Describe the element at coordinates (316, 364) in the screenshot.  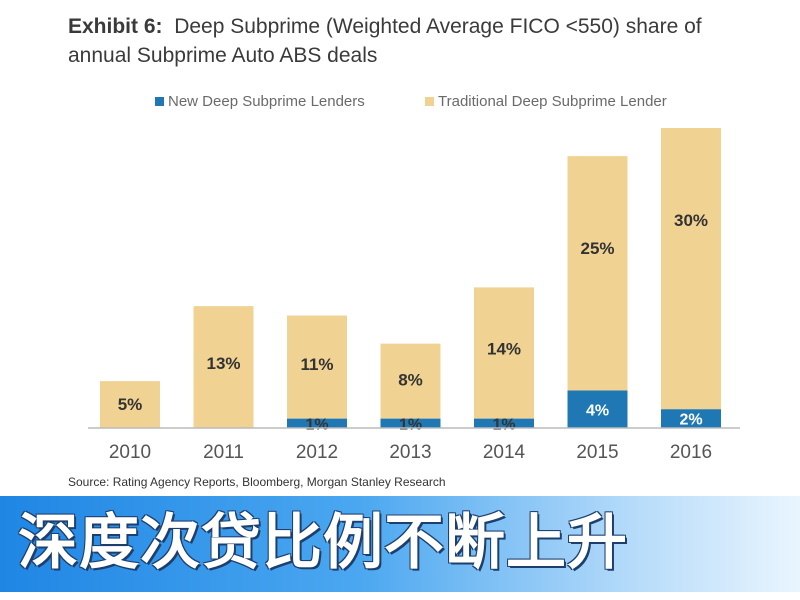
I see `data-label-traditional-2012: 11%` at that location.